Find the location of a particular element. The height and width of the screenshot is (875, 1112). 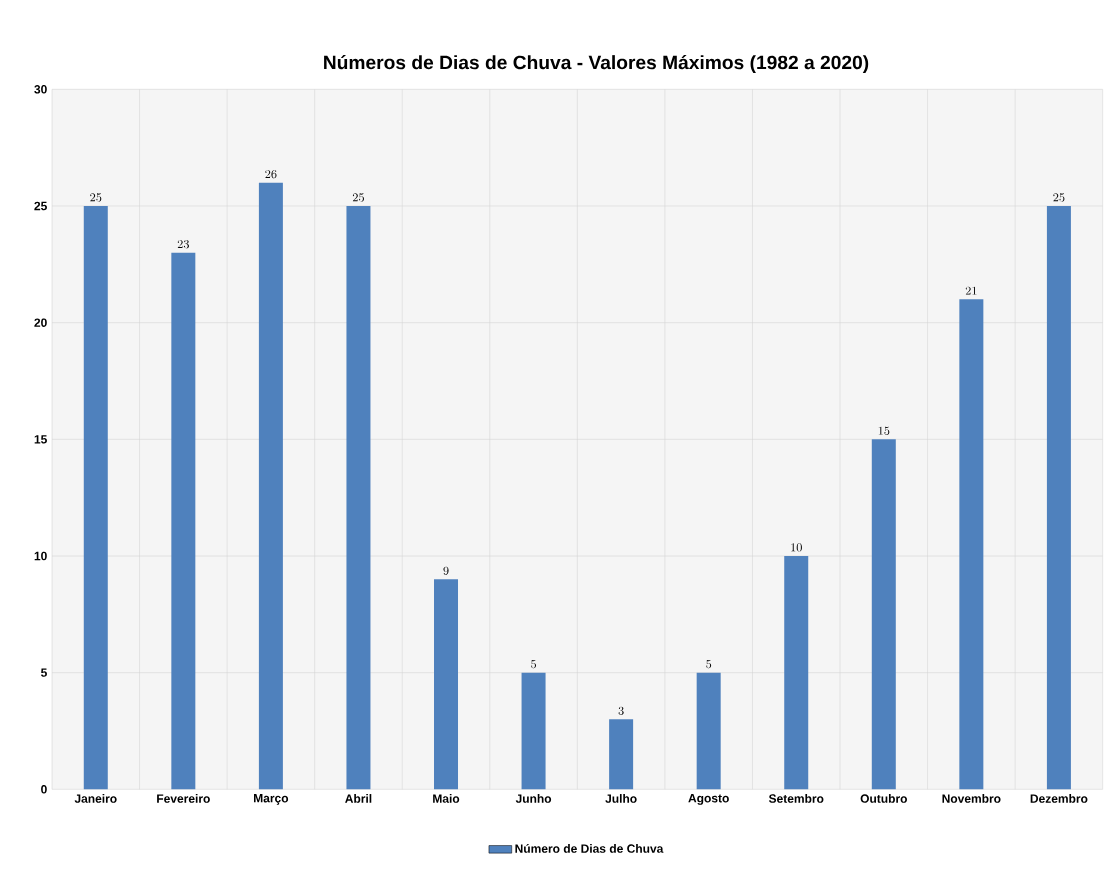

data-label: 3 is located at coordinates (621, 711).